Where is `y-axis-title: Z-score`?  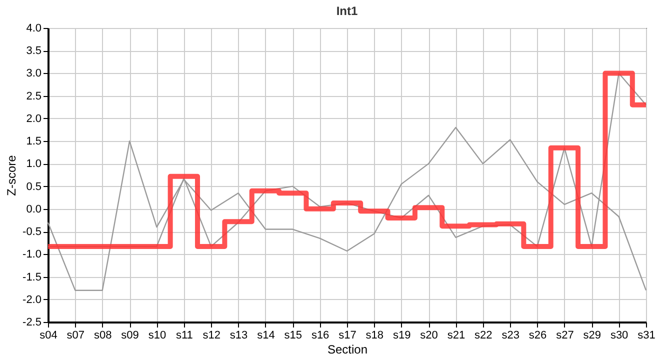
y-axis-title: Z-score is located at coordinates (11, 175).